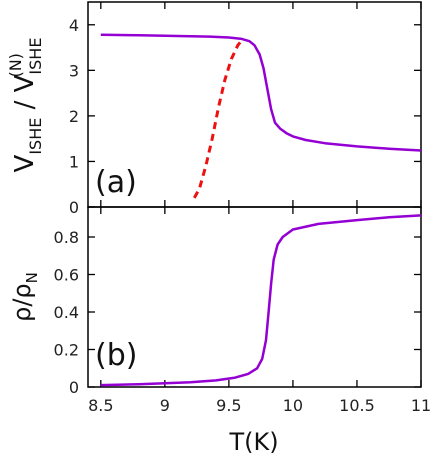 This screenshot has width=435, height=461. I want to click on panel-b-ylabel: ρ/ρN, so click(24, 297).